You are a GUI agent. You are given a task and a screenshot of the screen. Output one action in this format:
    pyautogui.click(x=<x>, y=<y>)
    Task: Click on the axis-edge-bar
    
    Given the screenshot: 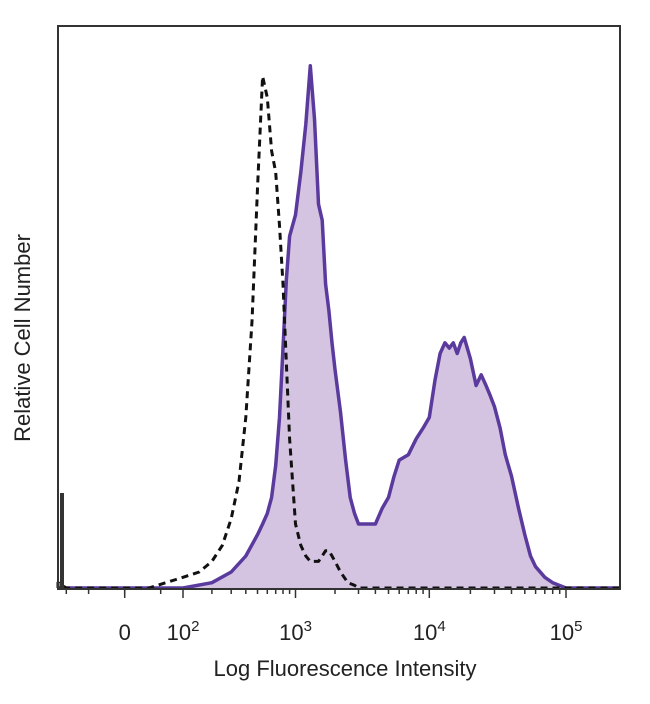 What is the action you would take?
    pyautogui.click(x=62, y=541)
    